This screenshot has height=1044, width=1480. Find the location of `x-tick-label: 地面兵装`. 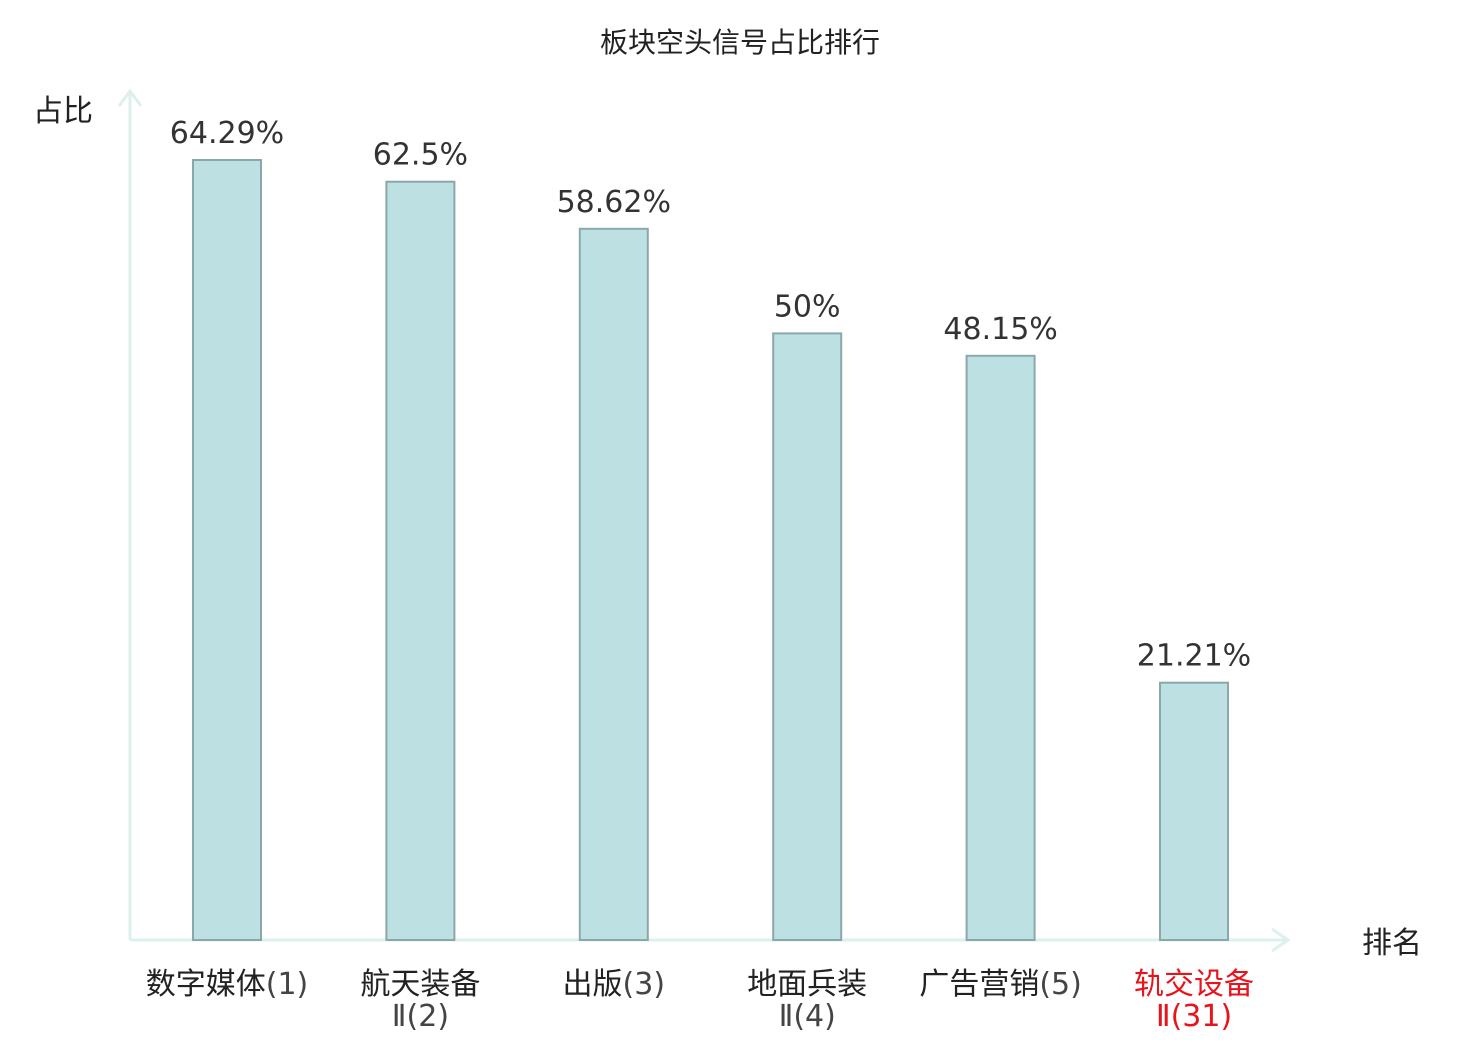

x-tick-label: 地面兵装 is located at coordinates (807, 984).